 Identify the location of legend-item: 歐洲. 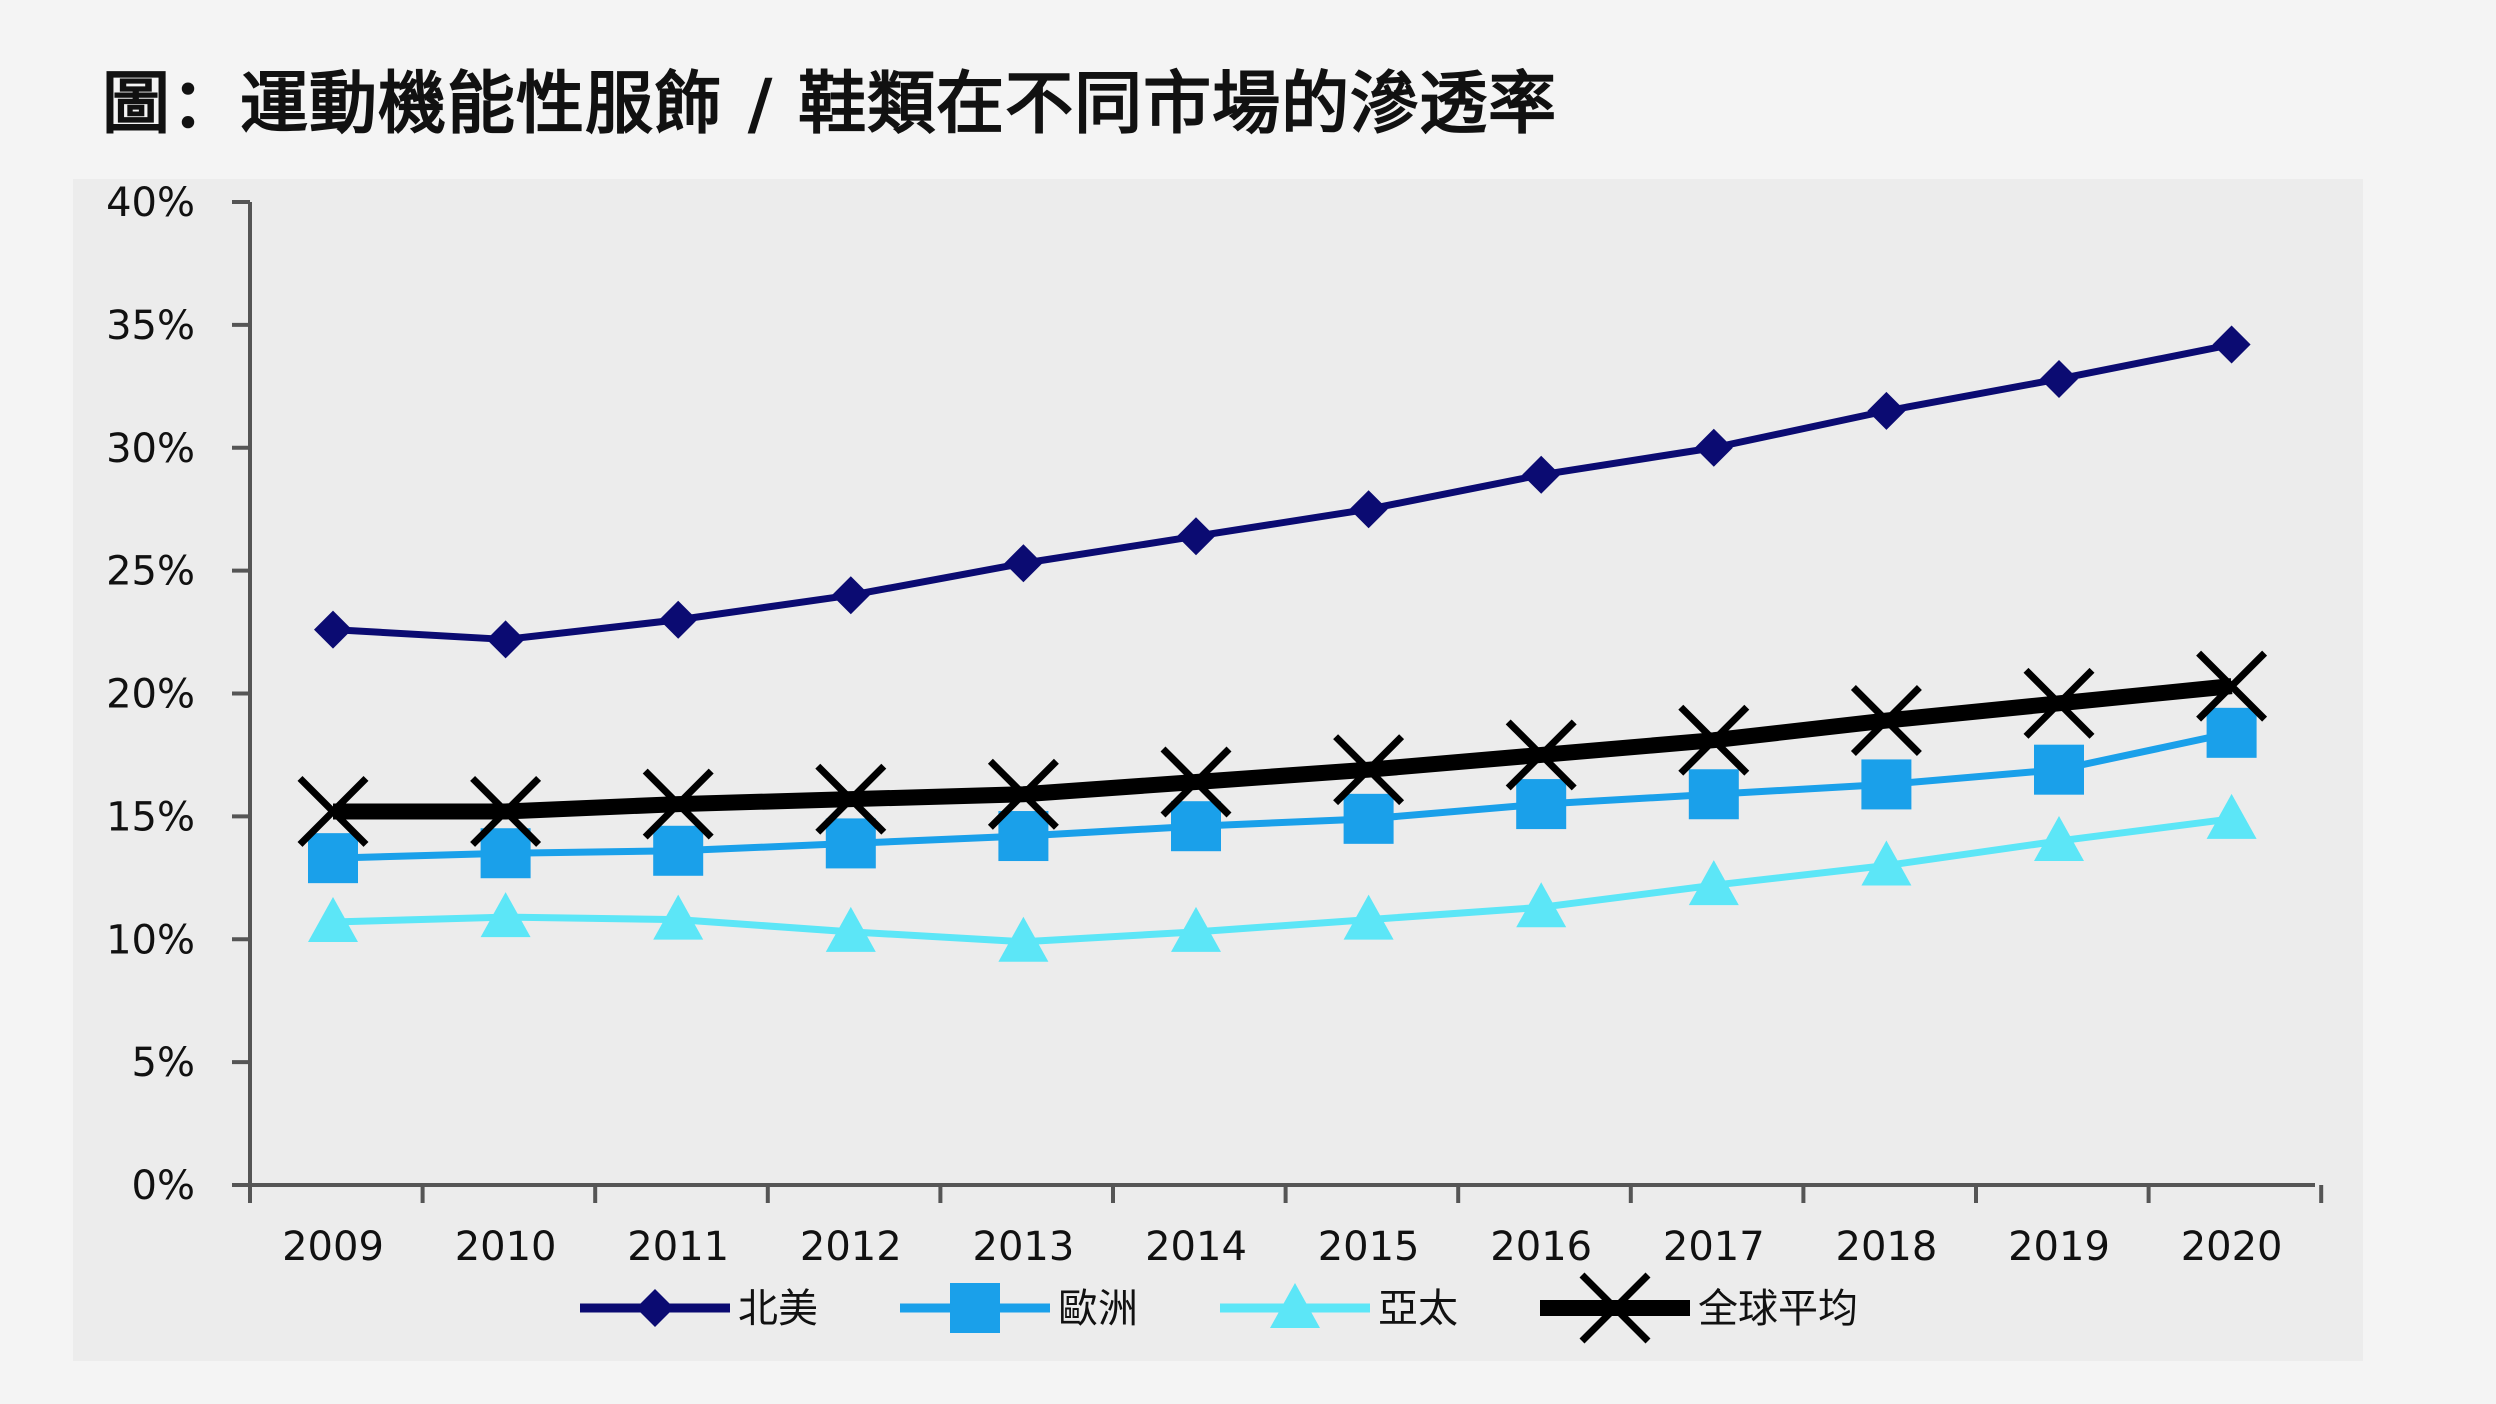
(1019, 1308).